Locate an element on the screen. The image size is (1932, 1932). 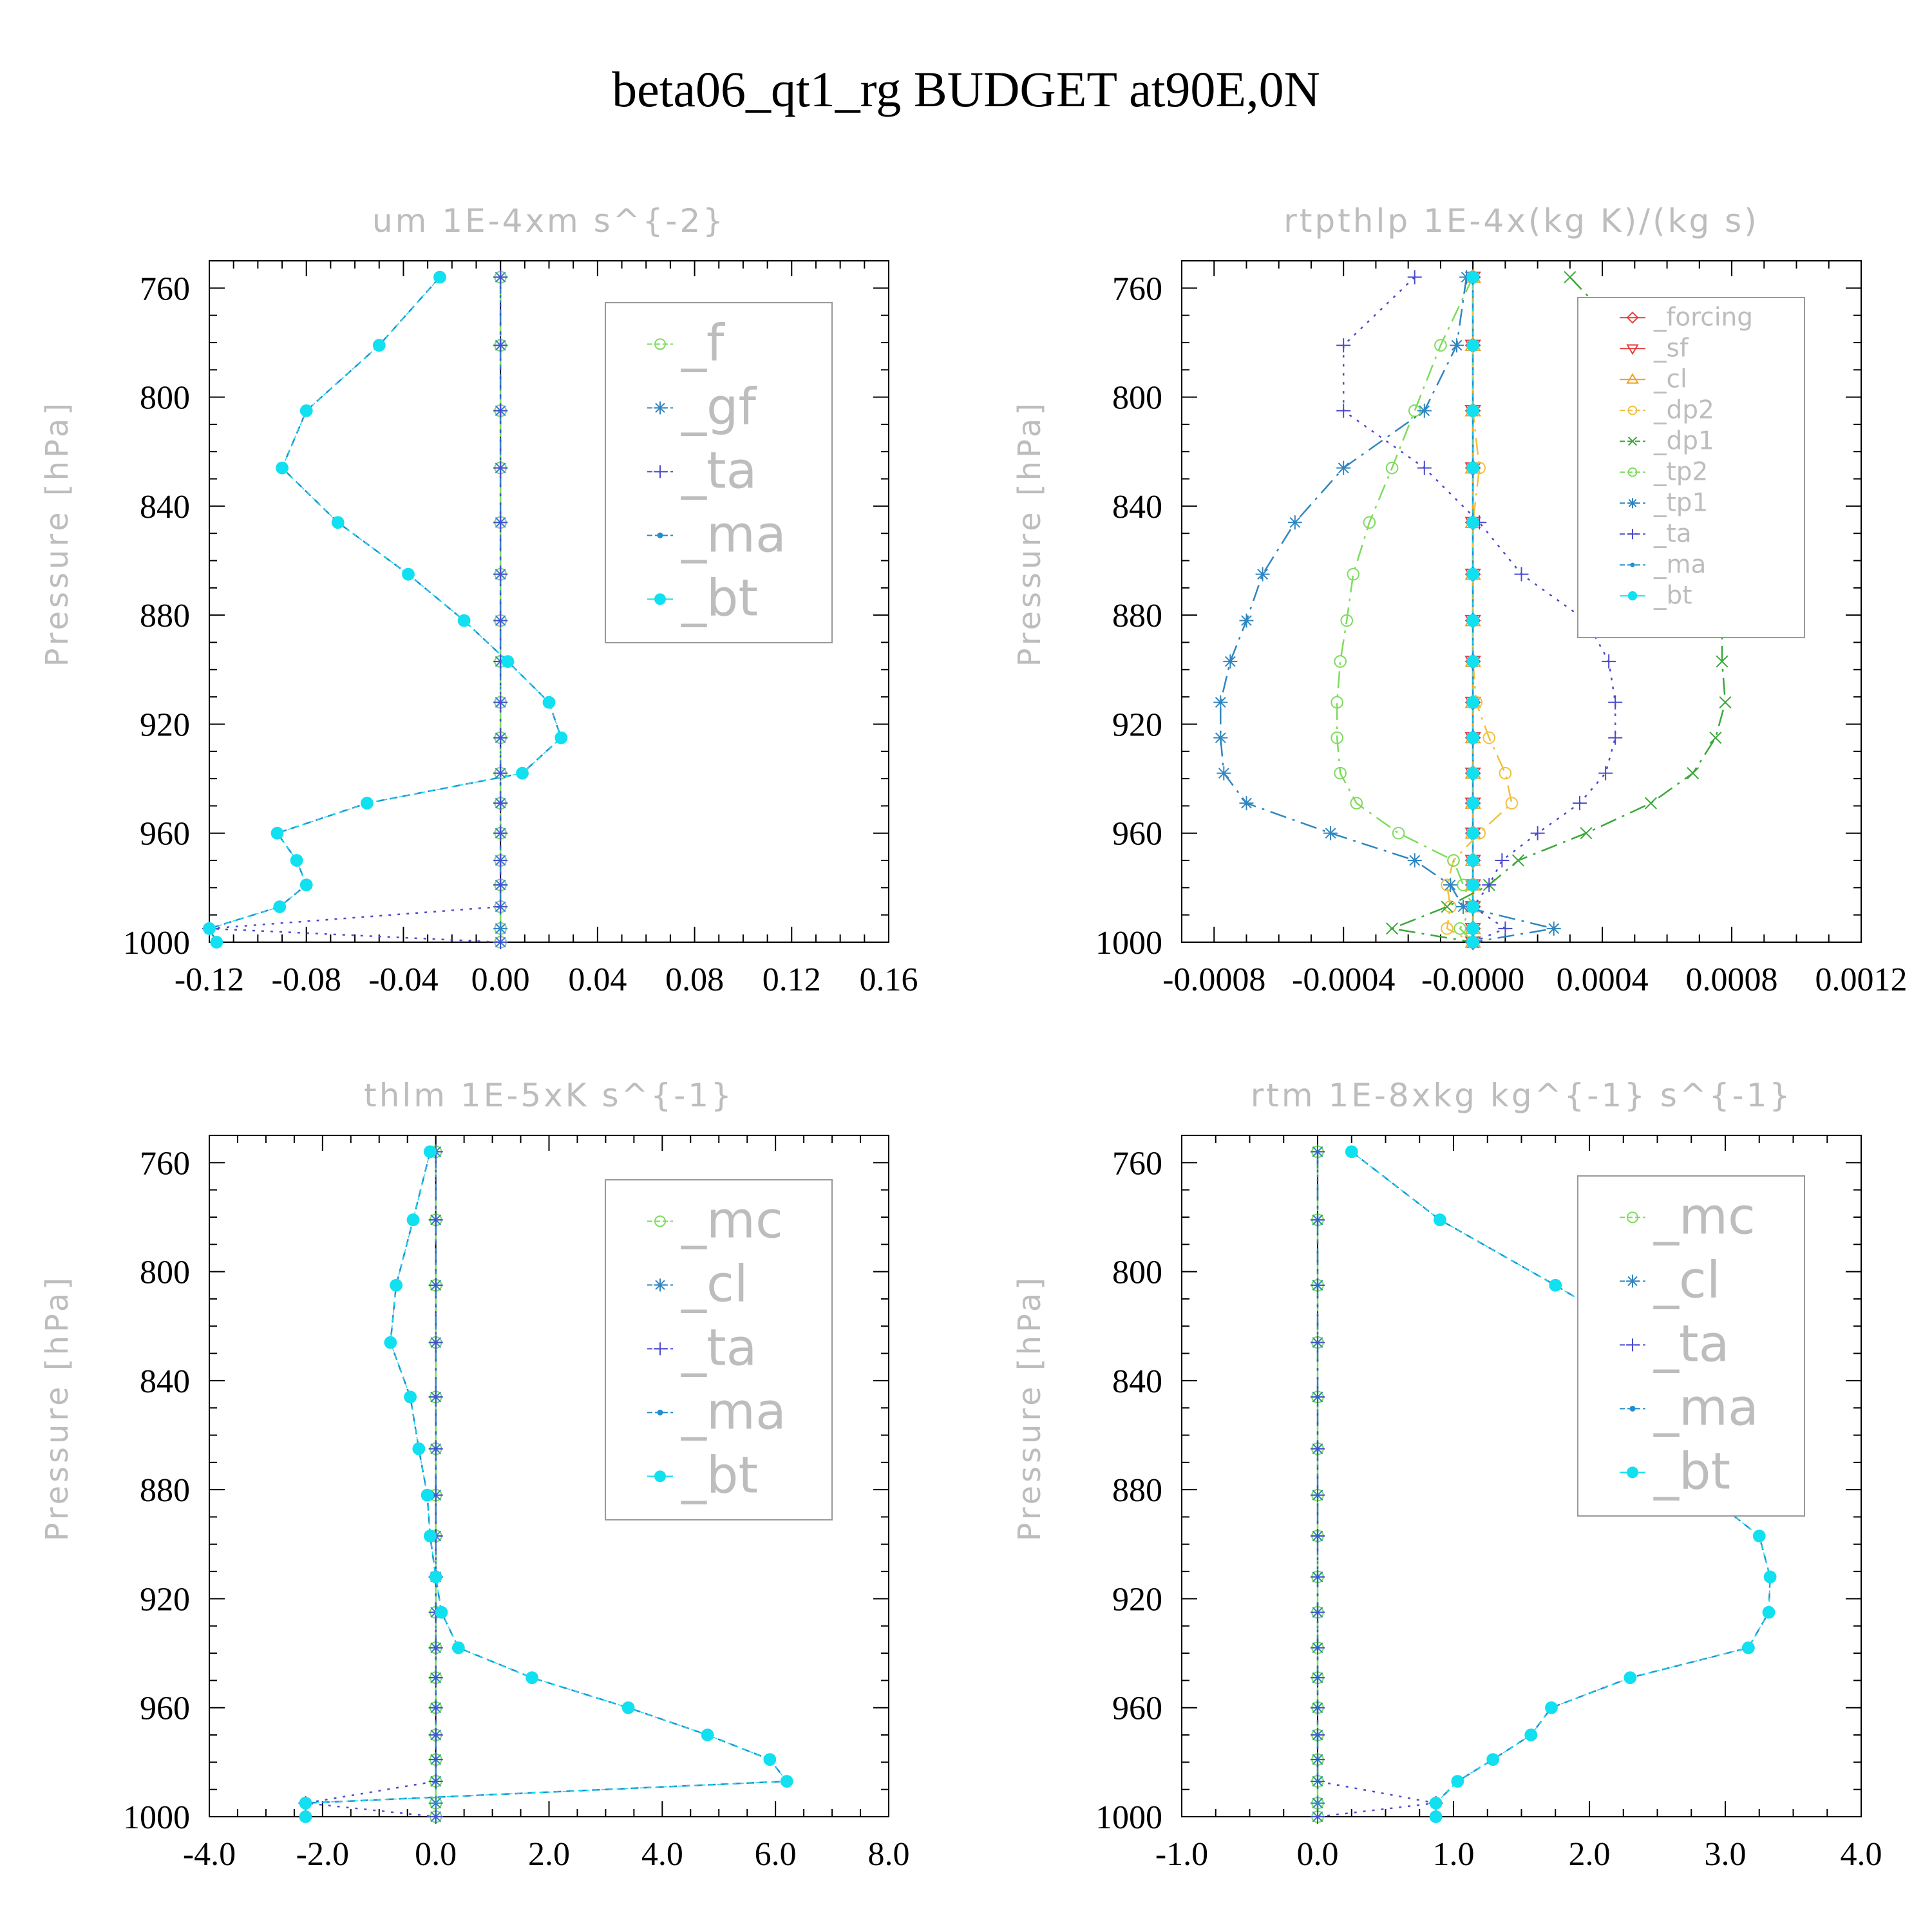
legend-item: _ma is located at coordinates (716, 1412).